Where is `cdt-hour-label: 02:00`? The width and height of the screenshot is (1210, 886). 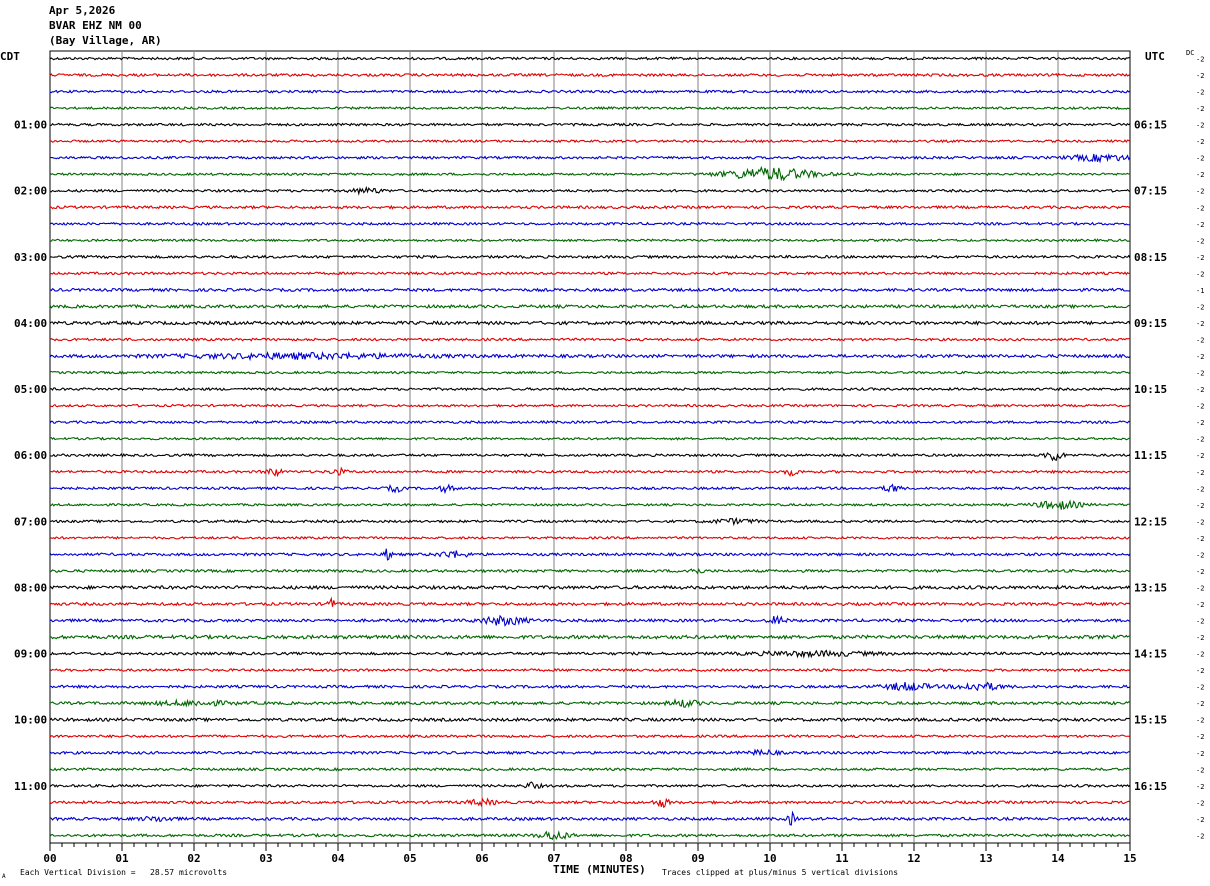 cdt-hour-label: 02:00 is located at coordinates (30, 191).